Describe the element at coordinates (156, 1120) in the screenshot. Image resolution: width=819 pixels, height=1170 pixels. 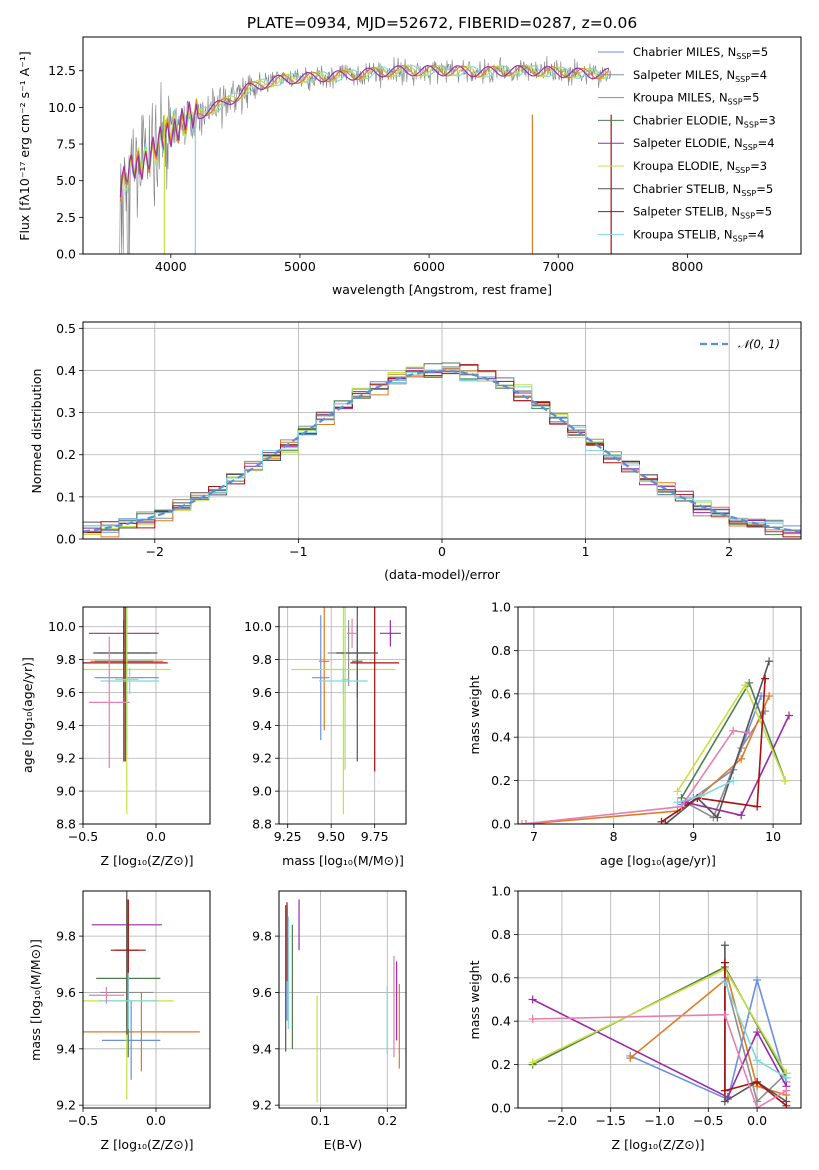
I see `x-tick-label: 0.0` at that location.